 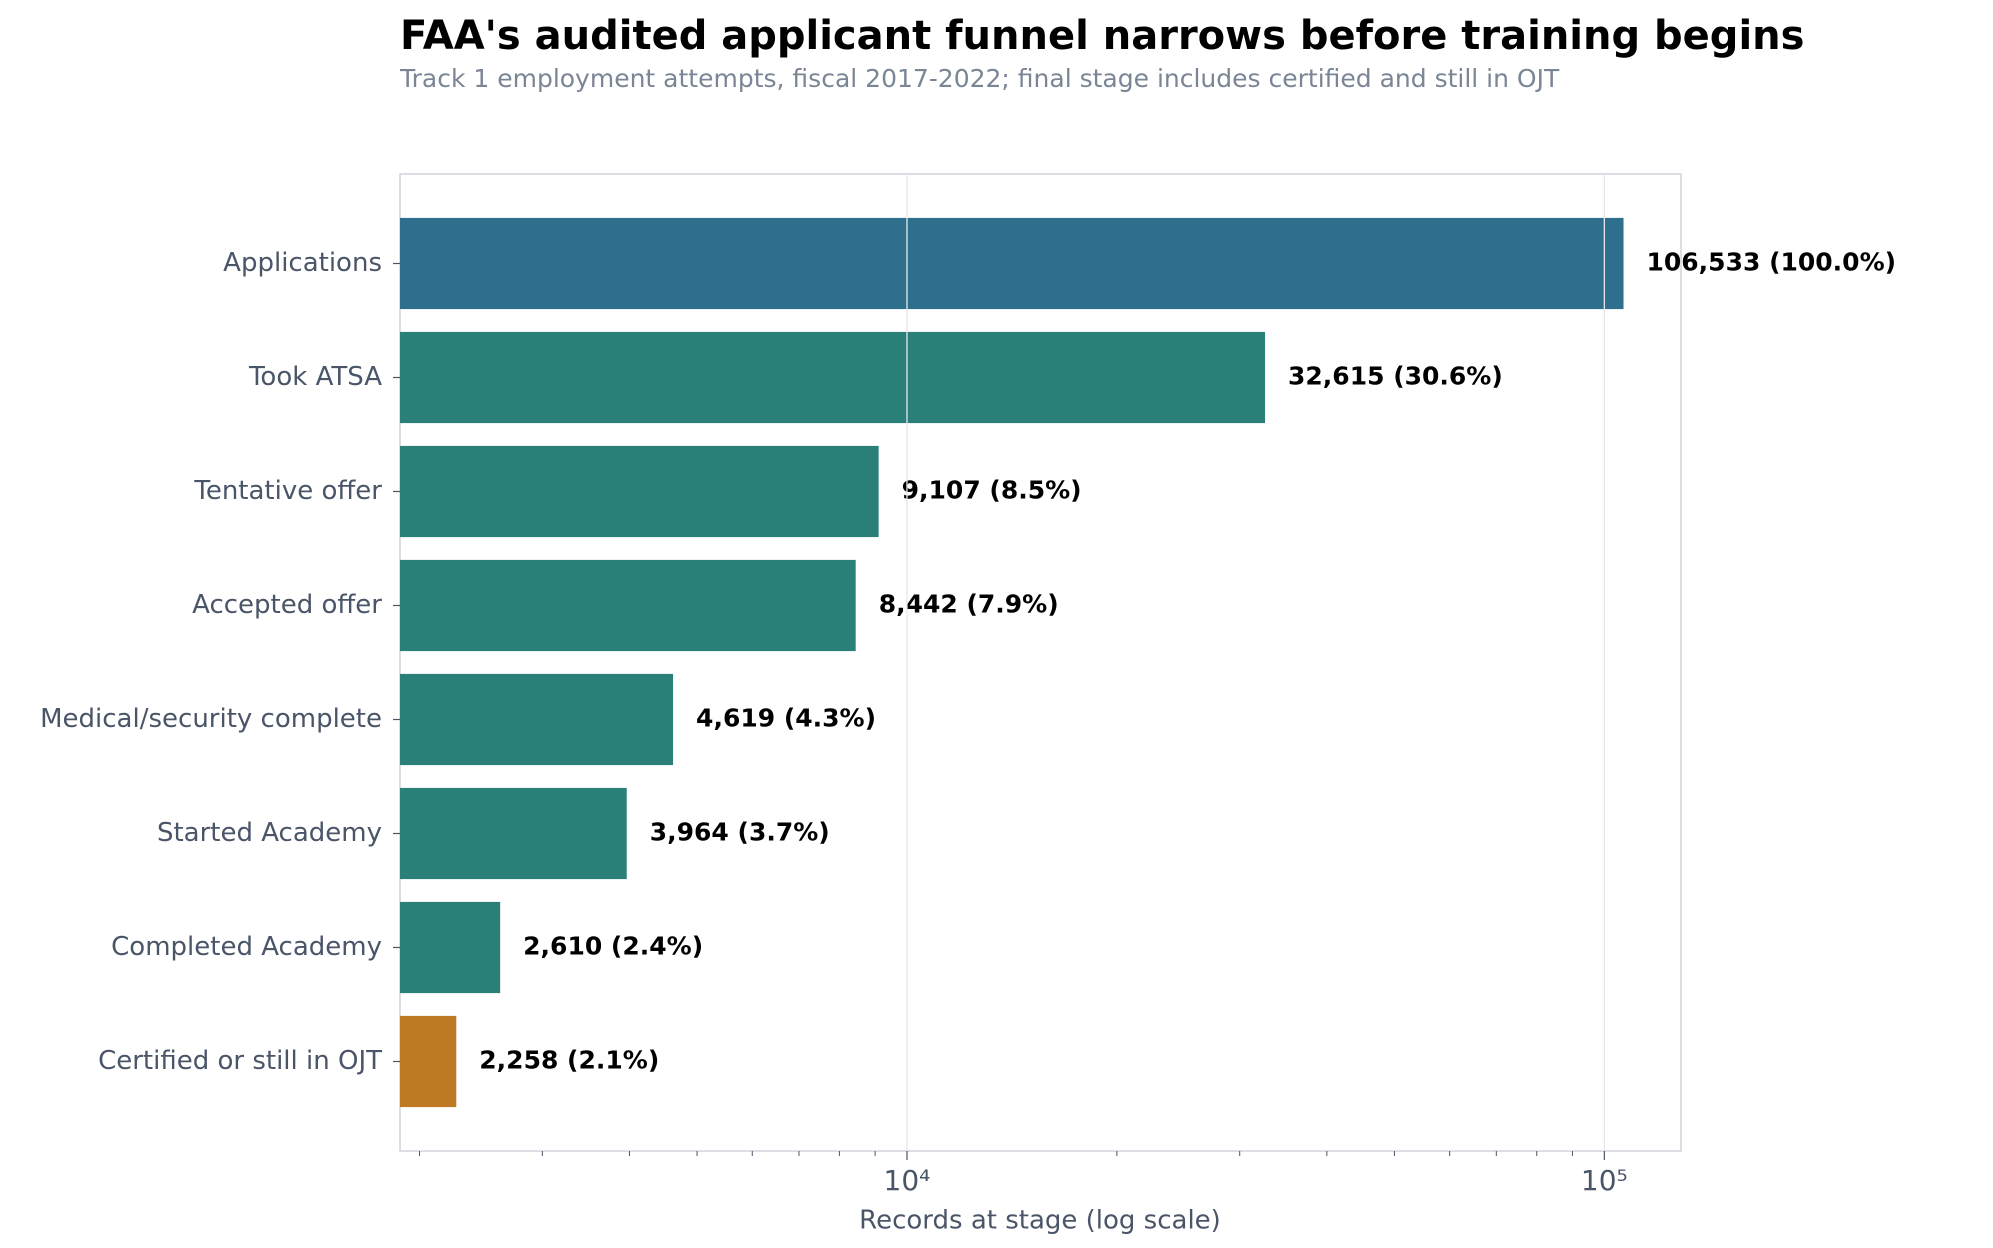 I want to click on value-label: 8,442 (7.9%), so click(x=969, y=604).